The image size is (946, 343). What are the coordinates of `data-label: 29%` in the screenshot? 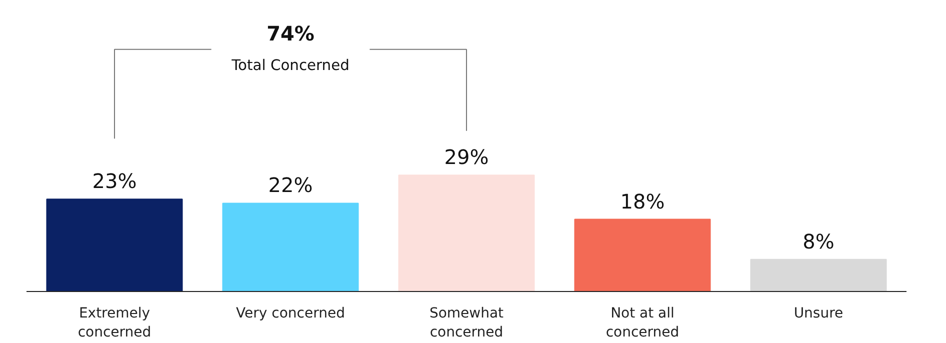 It's located at (466, 157).